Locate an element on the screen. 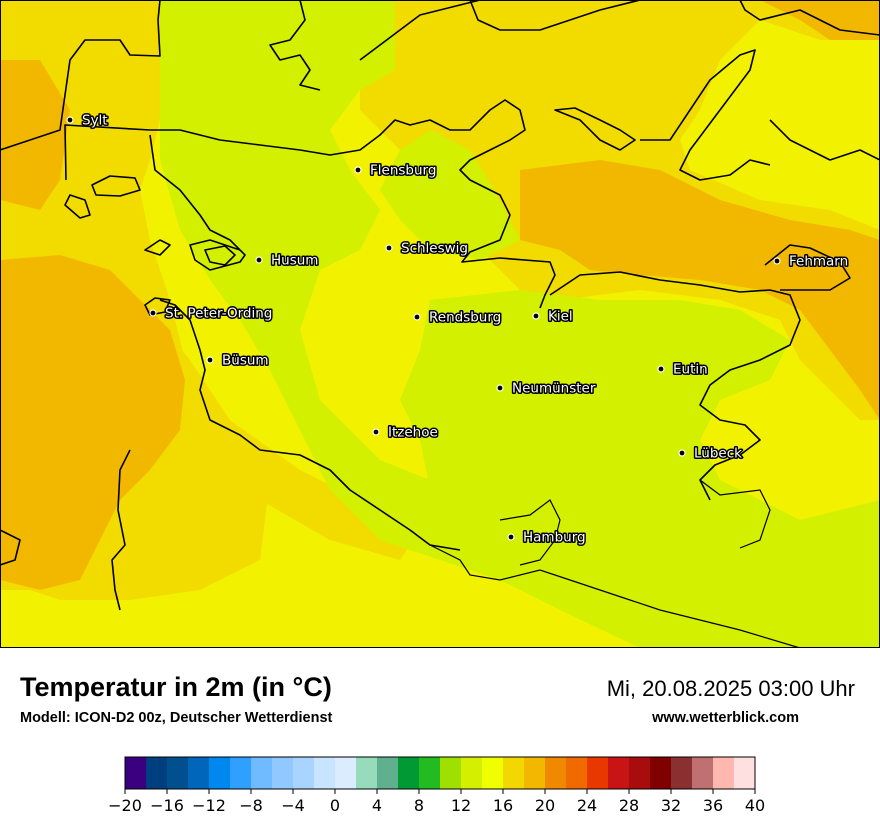 Image resolution: width=880 pixels, height=830 pixels. colorbar-frame is located at coordinates (440, 773).